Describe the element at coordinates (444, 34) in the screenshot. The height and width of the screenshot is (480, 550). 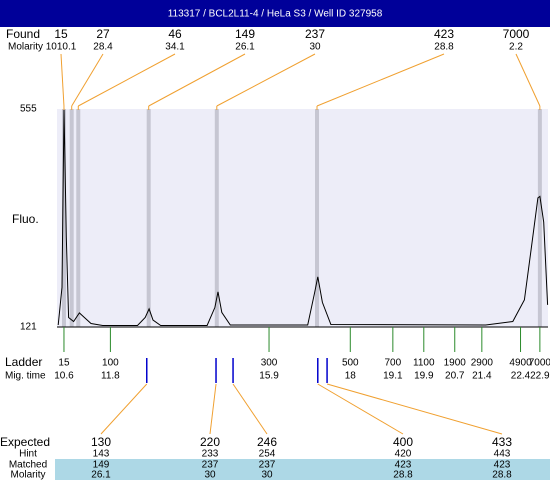
I see `found-size: 423` at that location.